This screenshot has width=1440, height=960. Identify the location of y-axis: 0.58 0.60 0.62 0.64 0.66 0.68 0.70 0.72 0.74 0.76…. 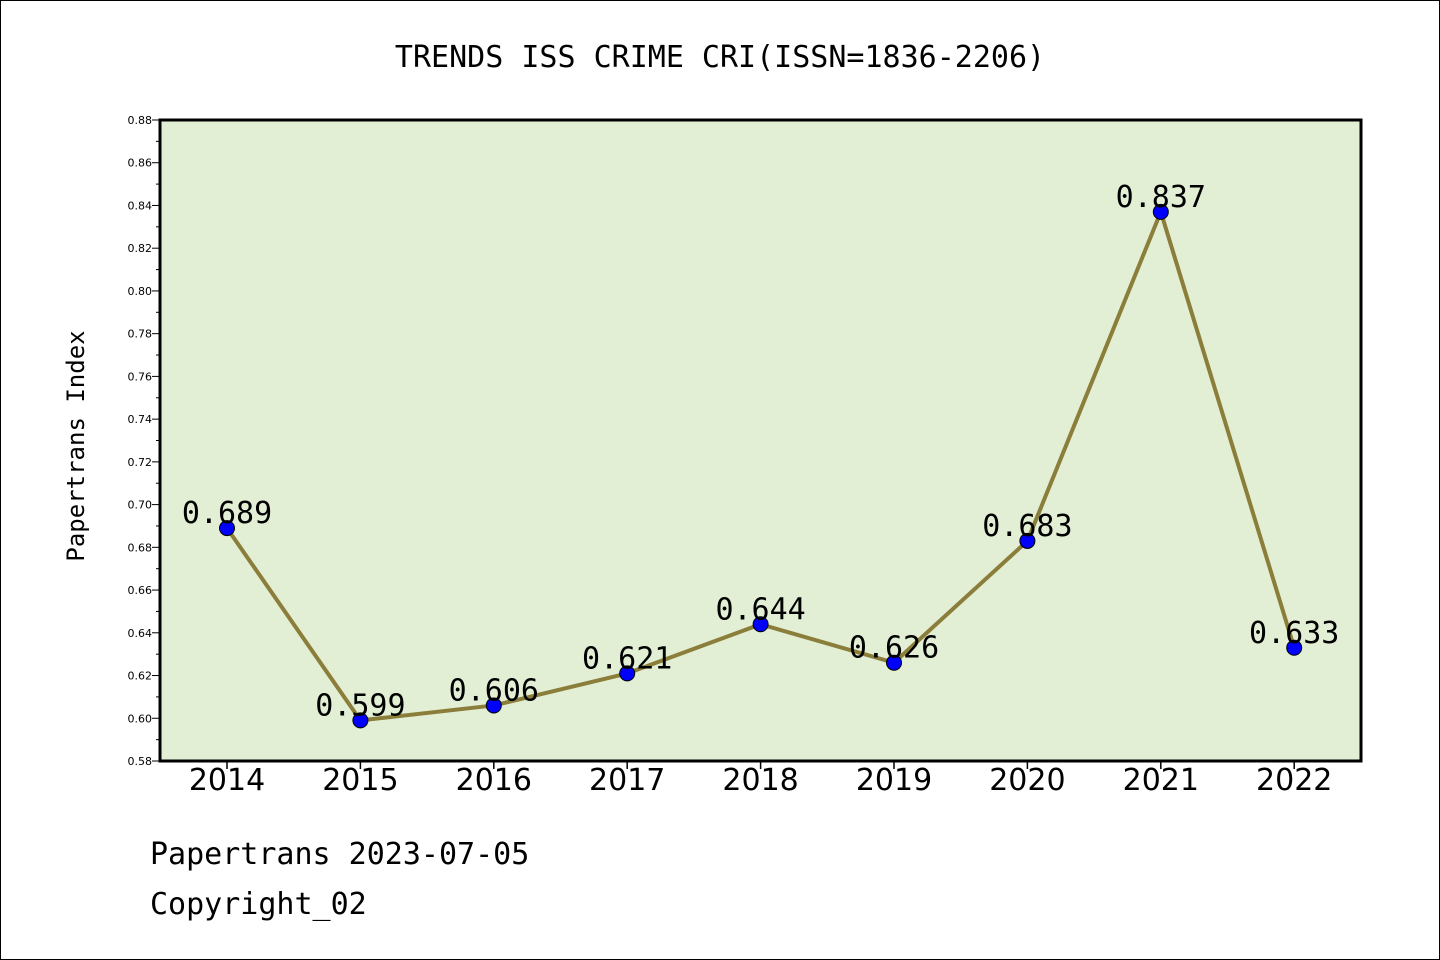
(144, 441).